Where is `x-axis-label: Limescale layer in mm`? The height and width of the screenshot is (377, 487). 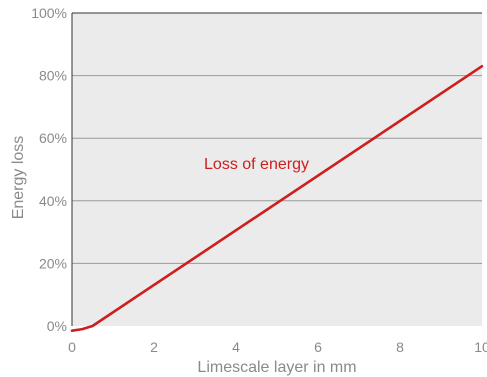 x-axis-label: Limescale layer in mm is located at coordinates (276, 367).